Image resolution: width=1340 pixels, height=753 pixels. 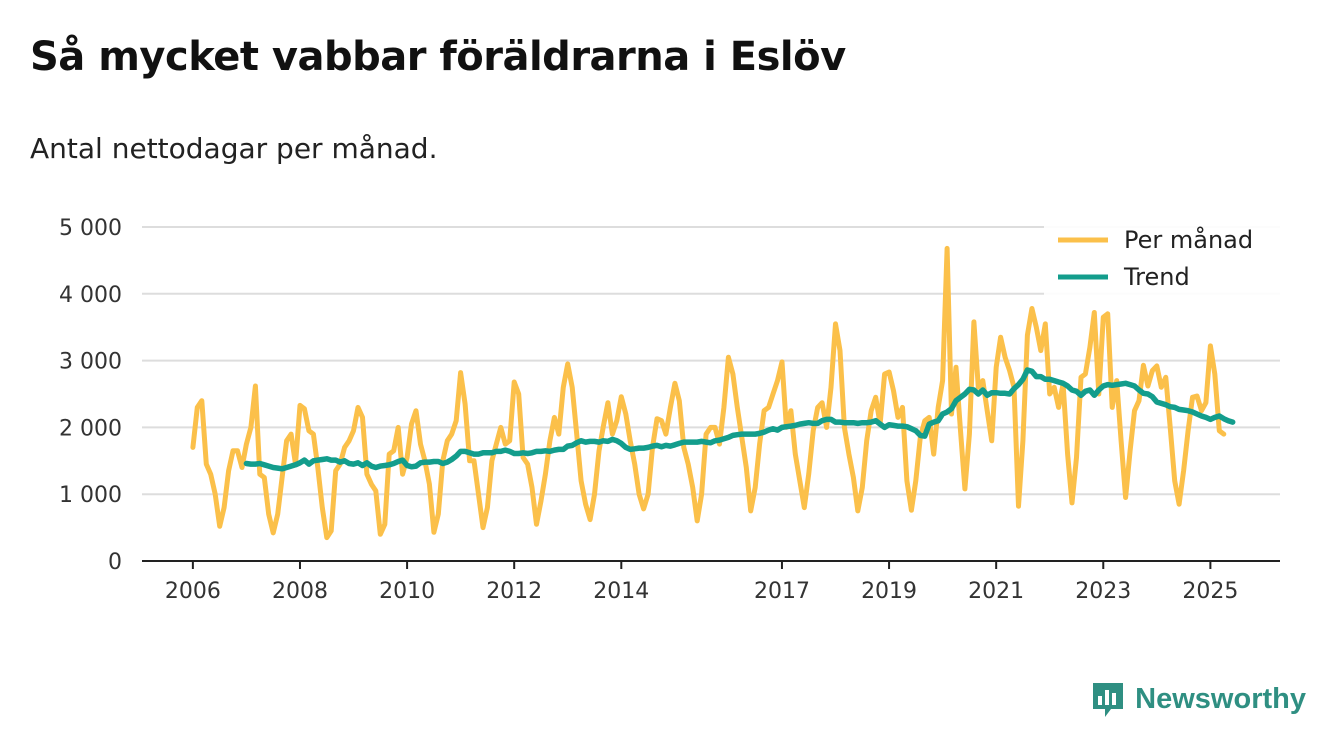 I want to click on legend: Per månad Trend, so click(x=1162, y=257).